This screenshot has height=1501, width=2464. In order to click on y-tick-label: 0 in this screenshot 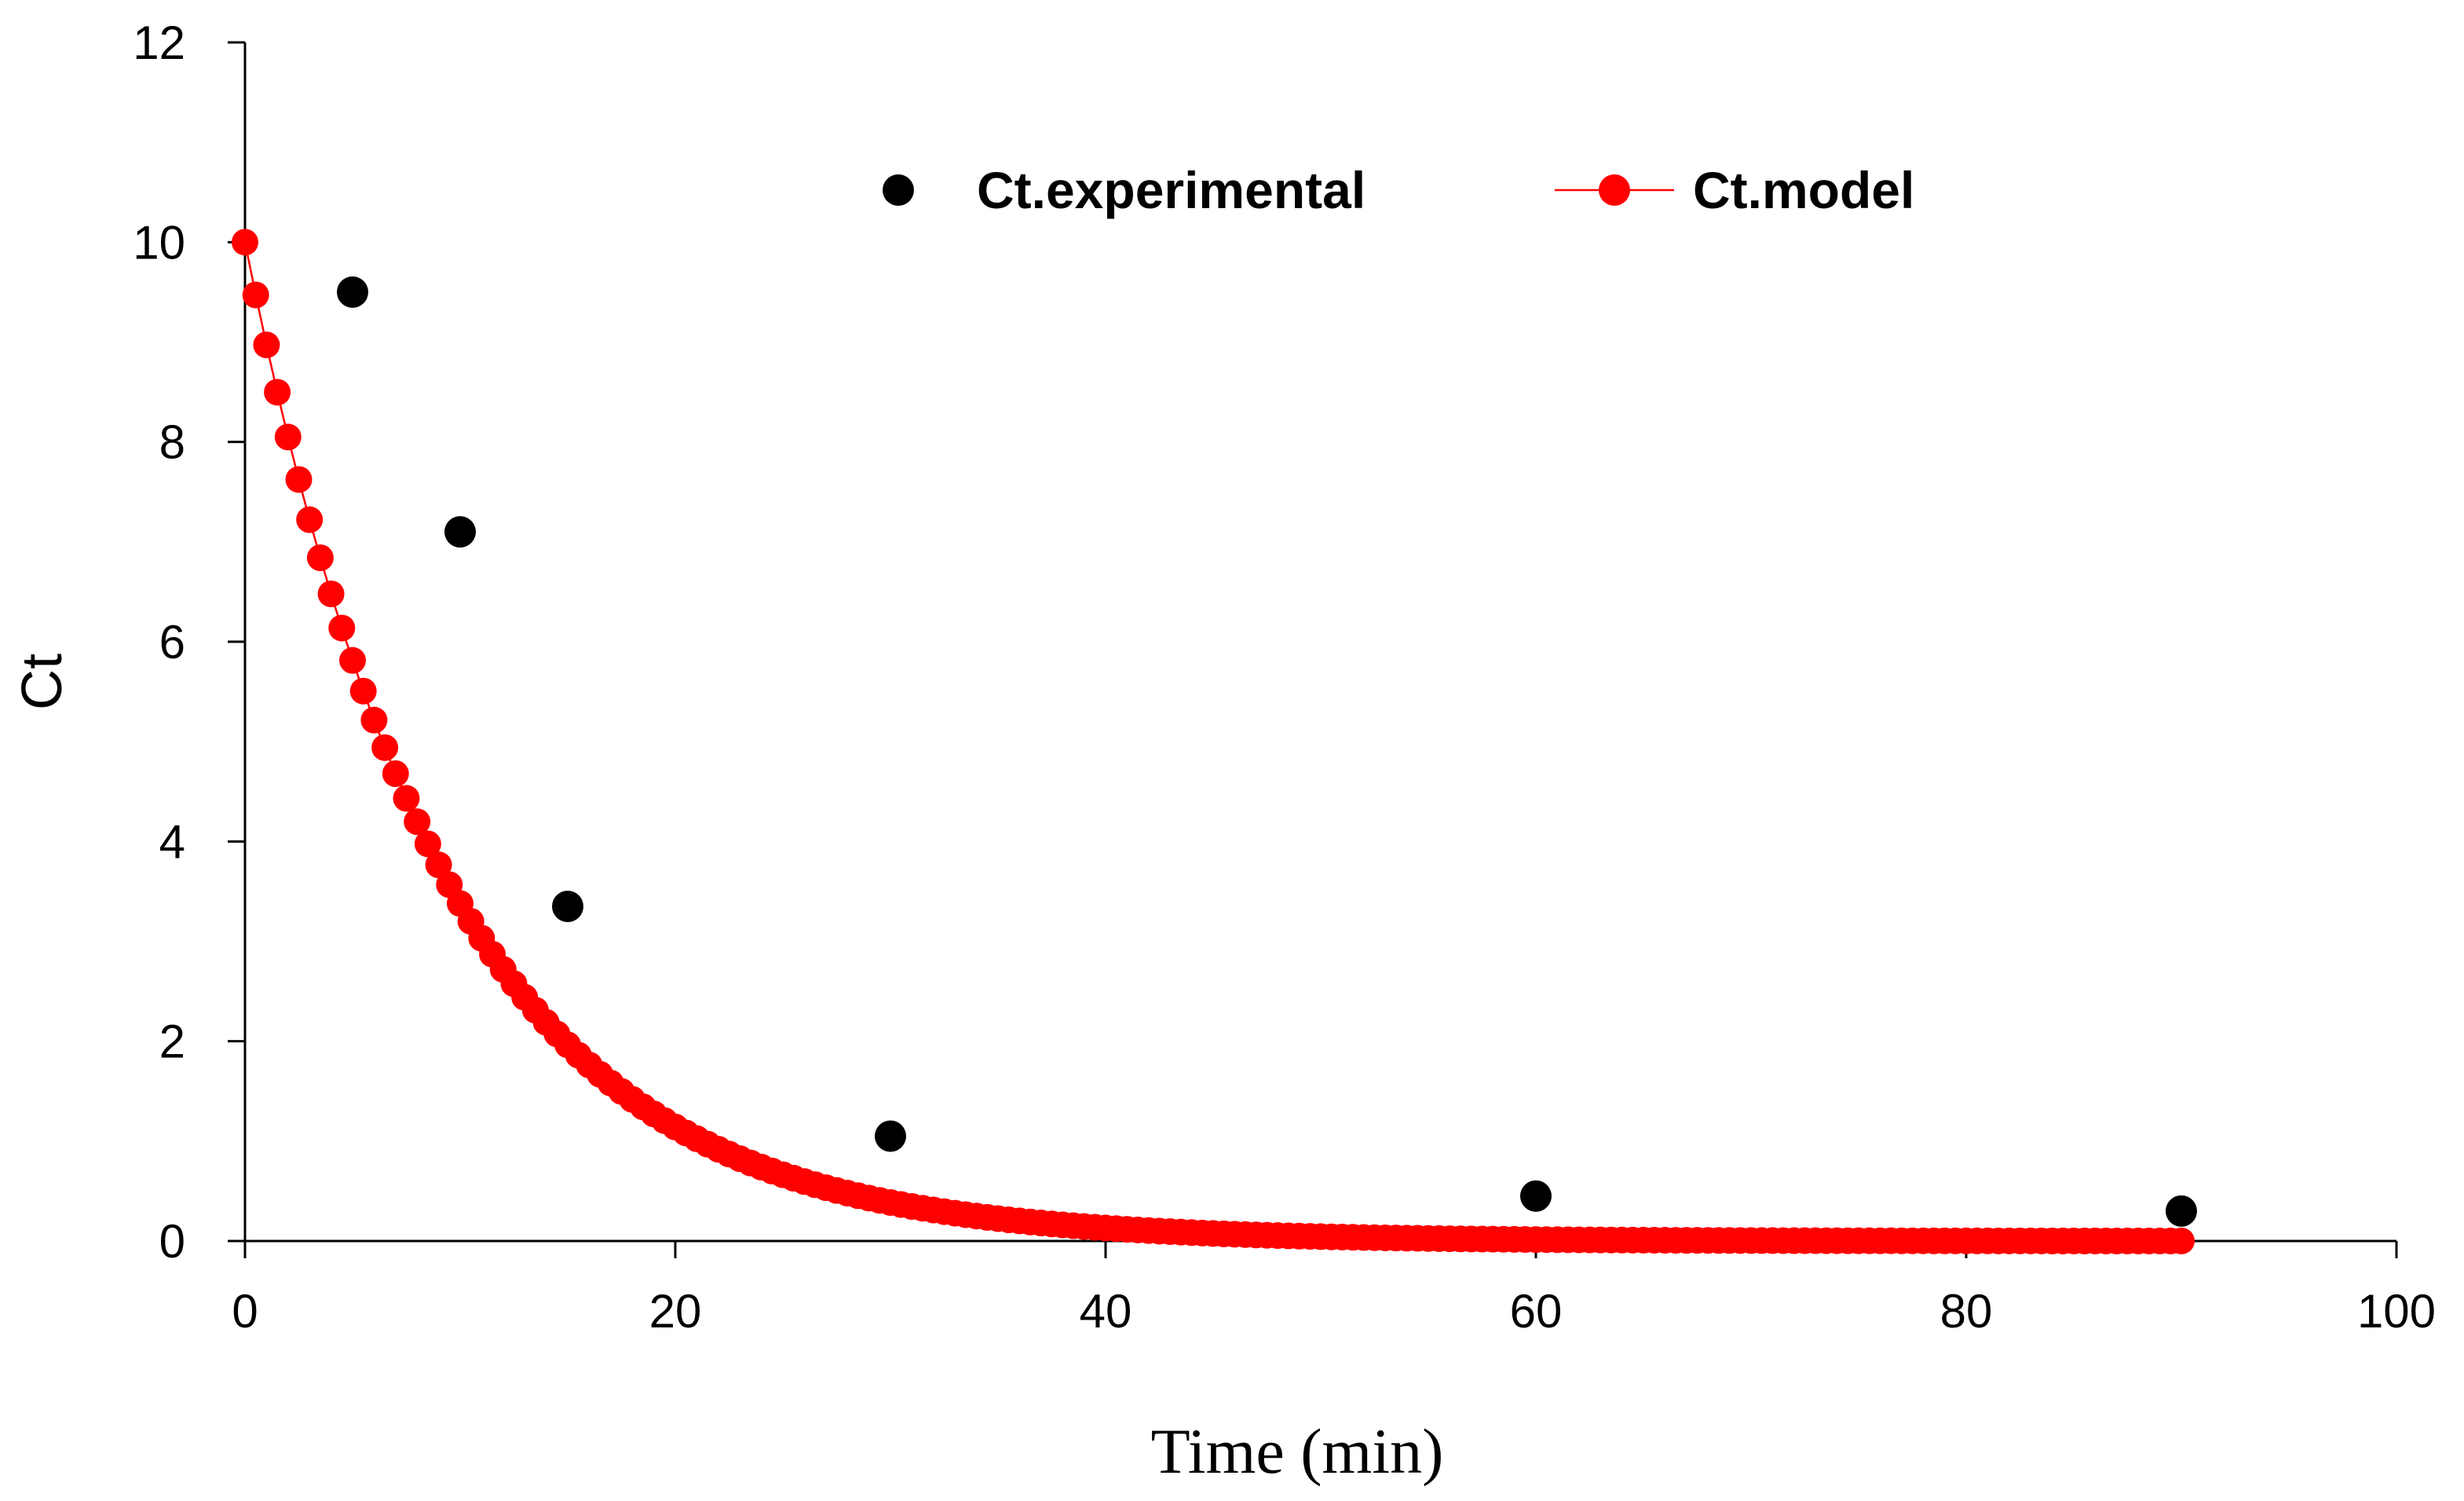, I will do `click(172, 1241)`.